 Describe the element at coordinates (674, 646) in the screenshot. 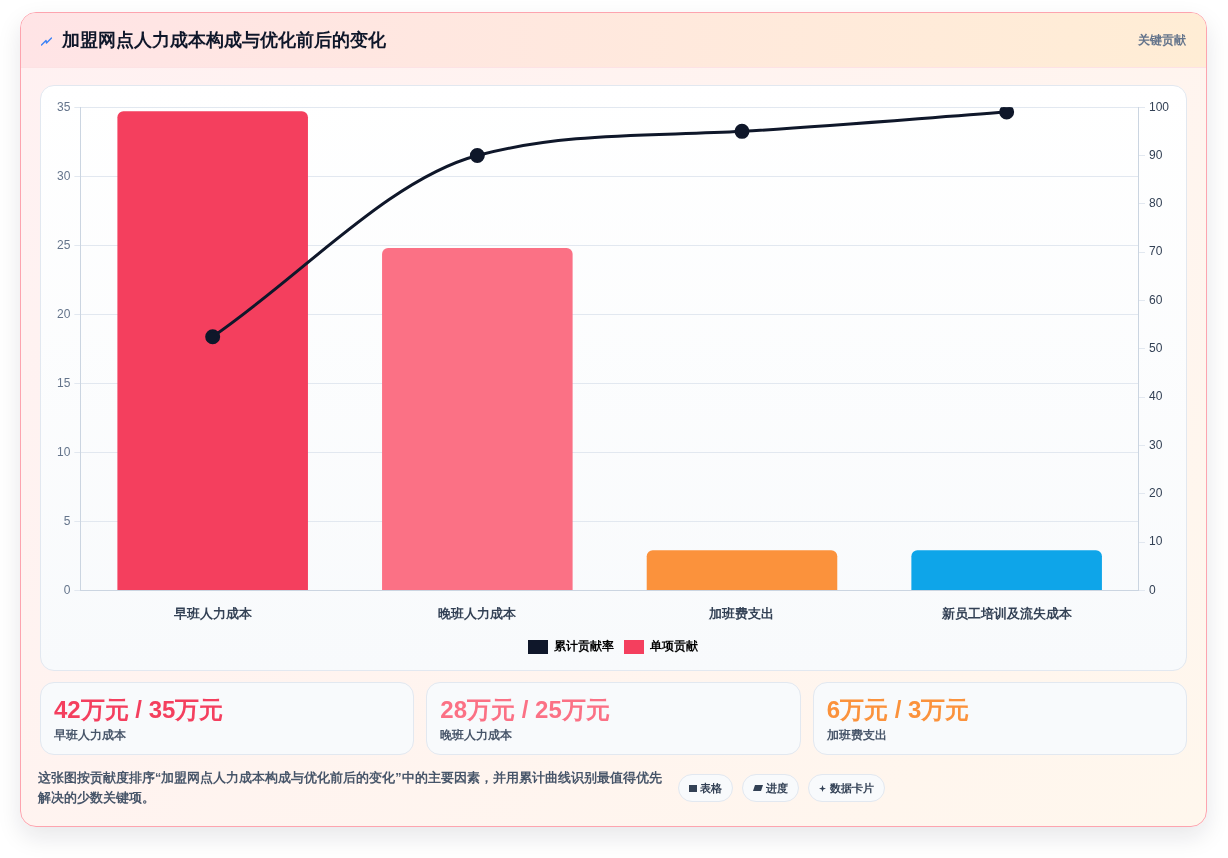

I see `legend-label: 单项贡献` at that location.